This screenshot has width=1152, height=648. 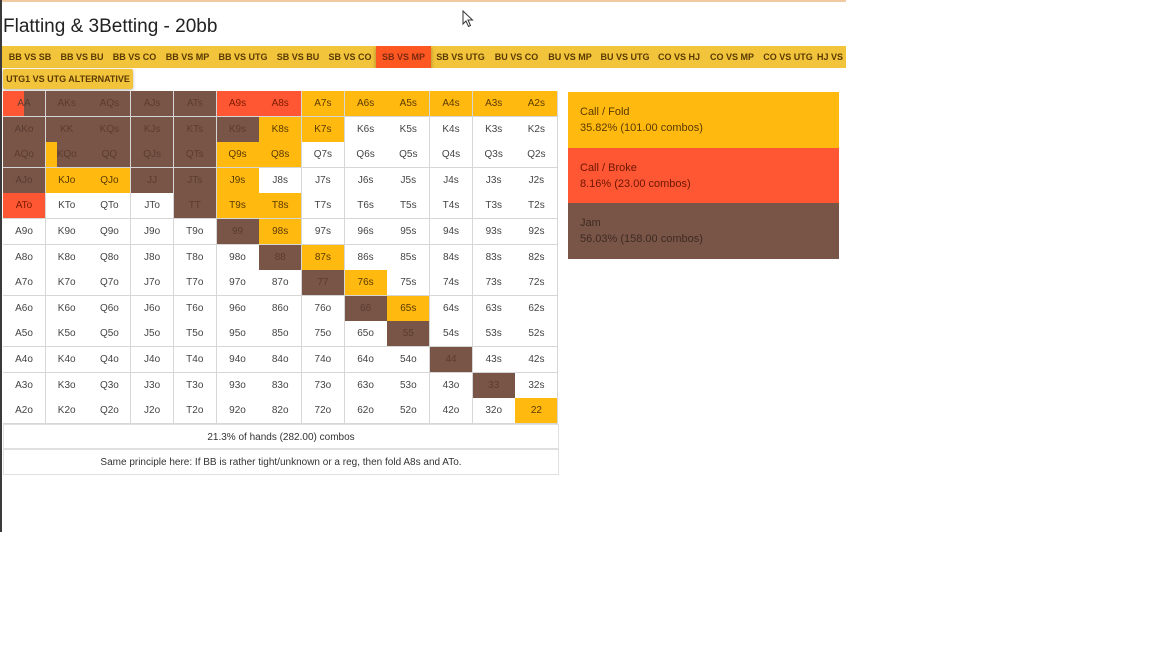 I want to click on tab-sb-vs-utg: SB VS UTG, so click(x=460, y=57).